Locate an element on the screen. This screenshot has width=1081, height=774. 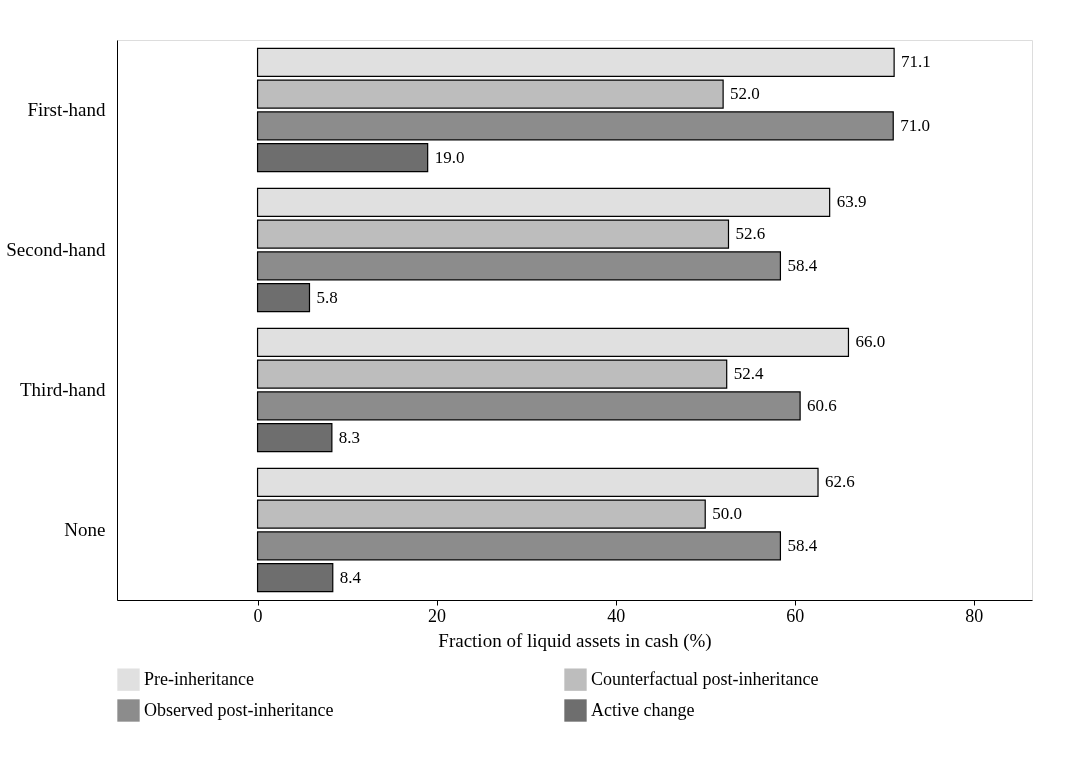
data-label: 5.8 is located at coordinates (327, 297).